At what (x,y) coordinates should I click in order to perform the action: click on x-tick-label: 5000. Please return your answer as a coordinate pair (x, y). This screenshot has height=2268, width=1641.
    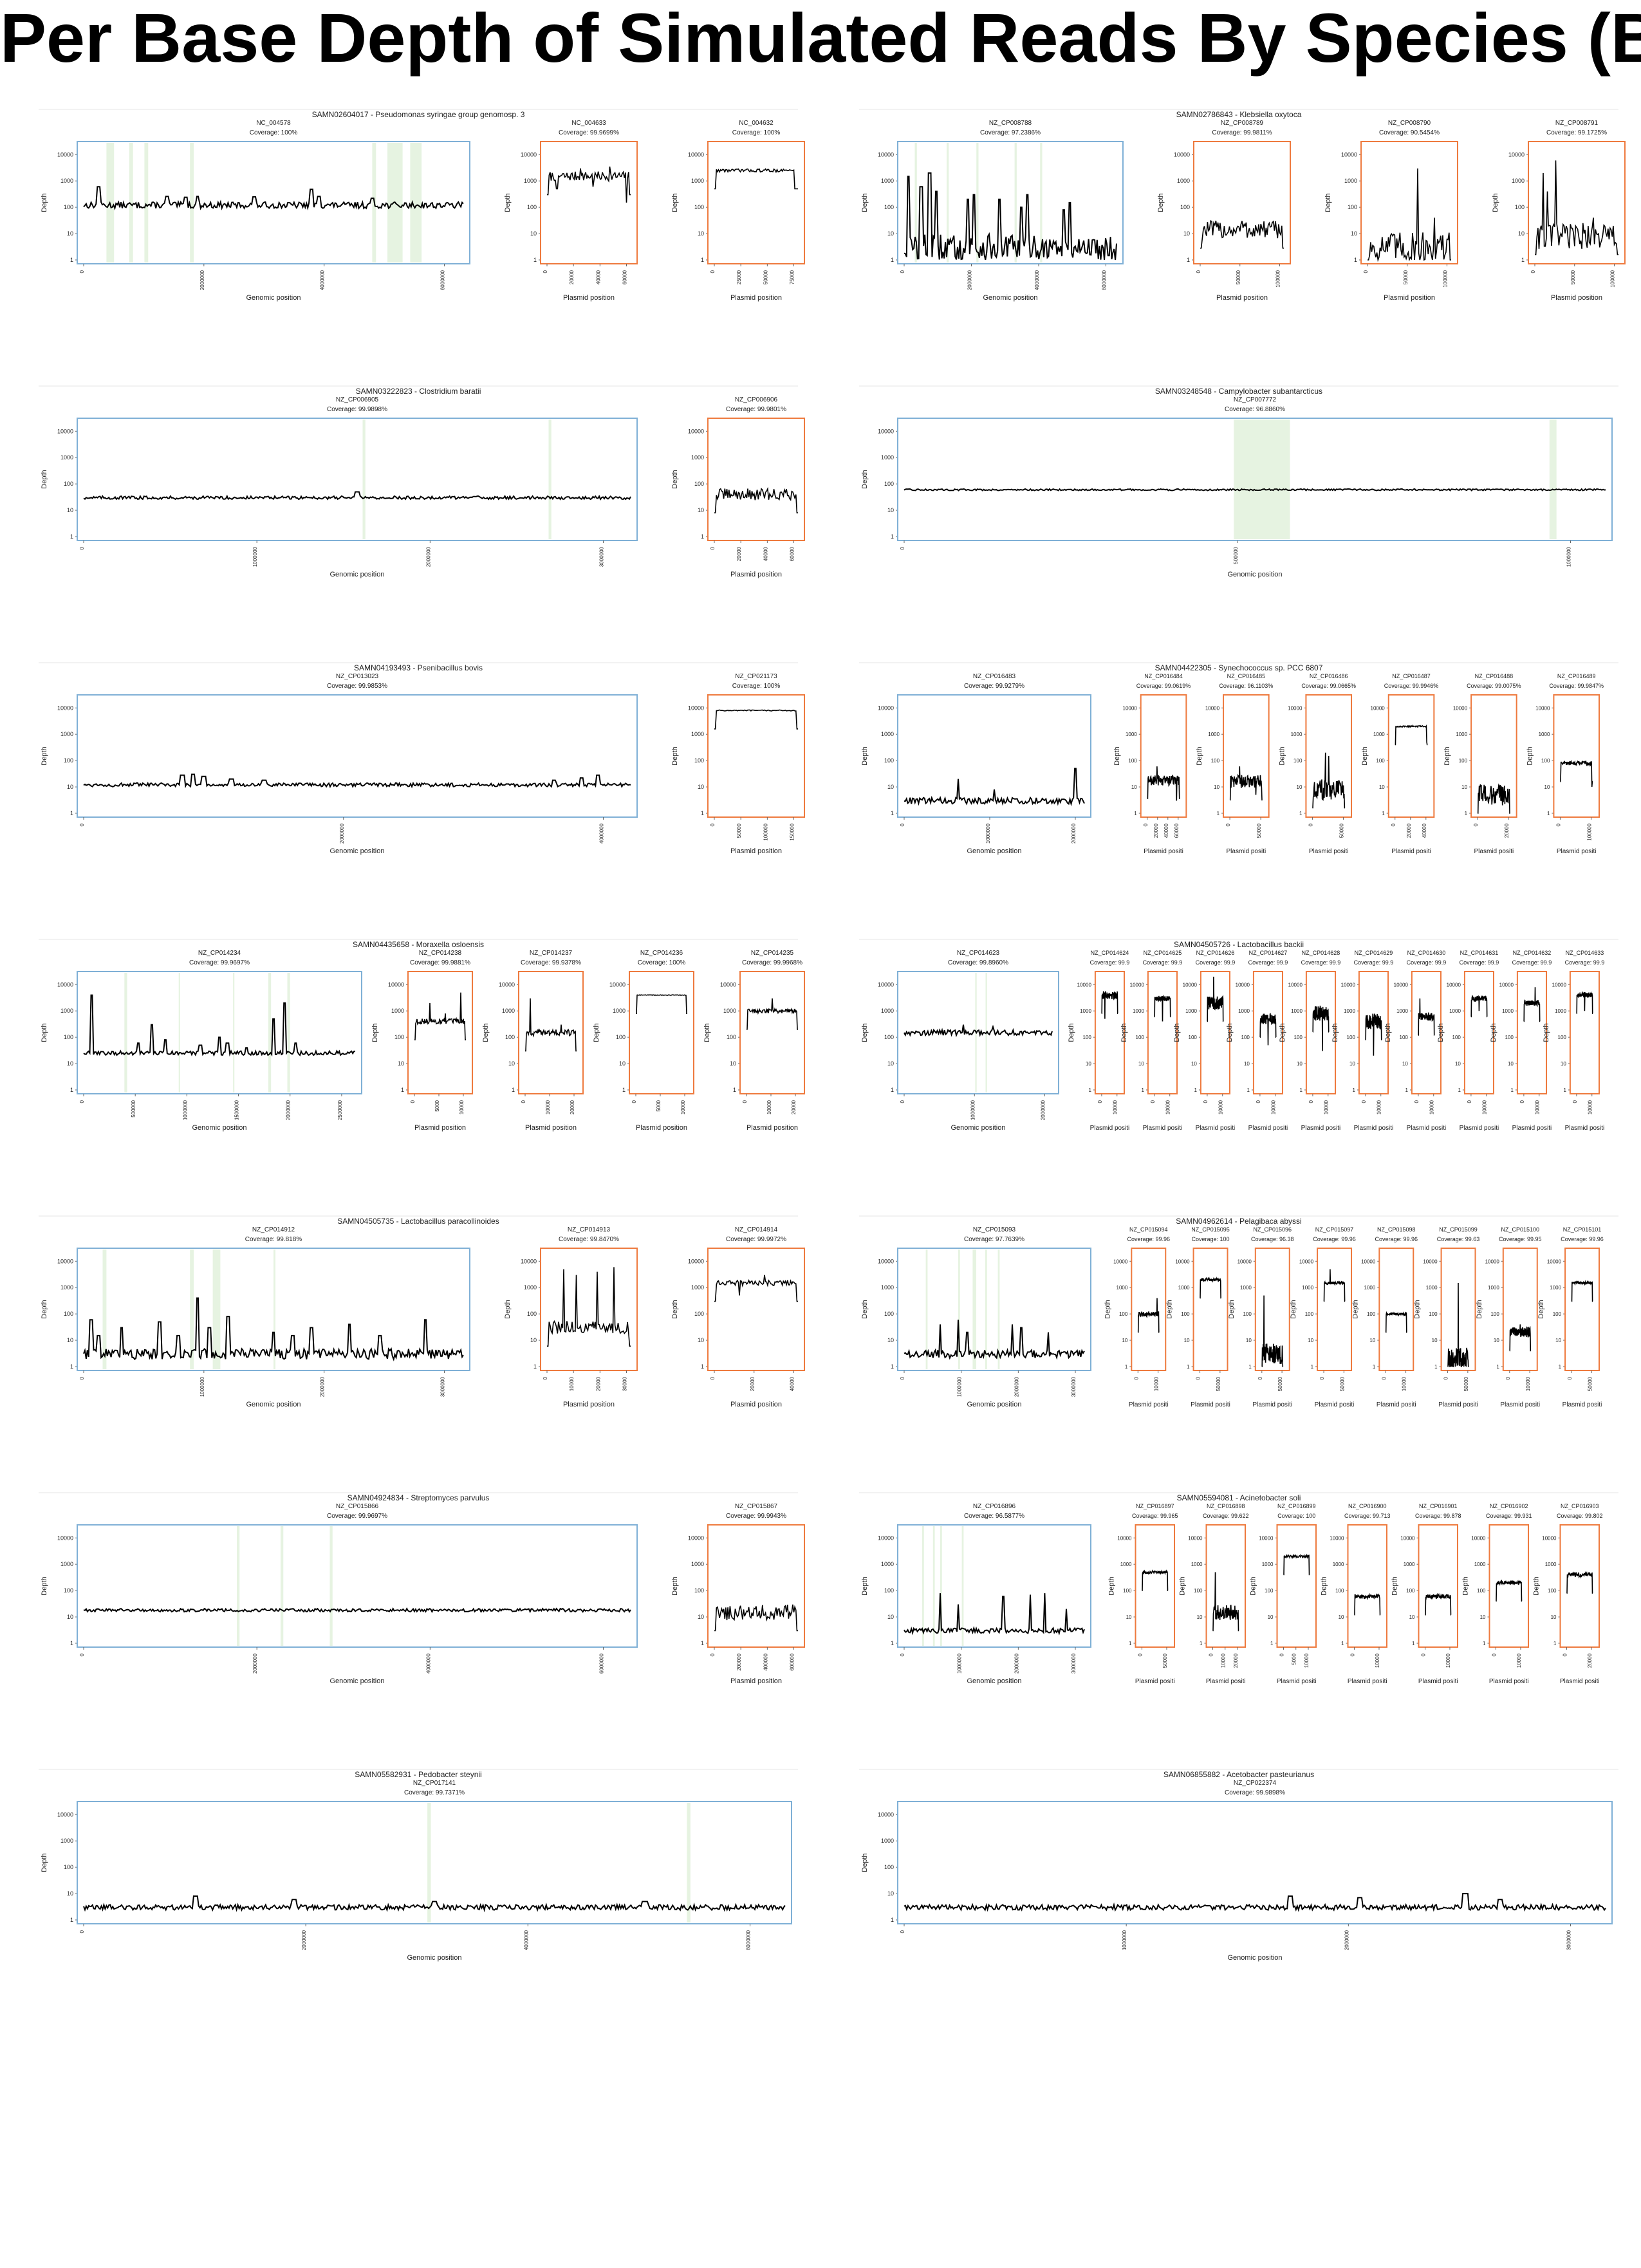
    Looking at the image, I should click on (1295, 1658).